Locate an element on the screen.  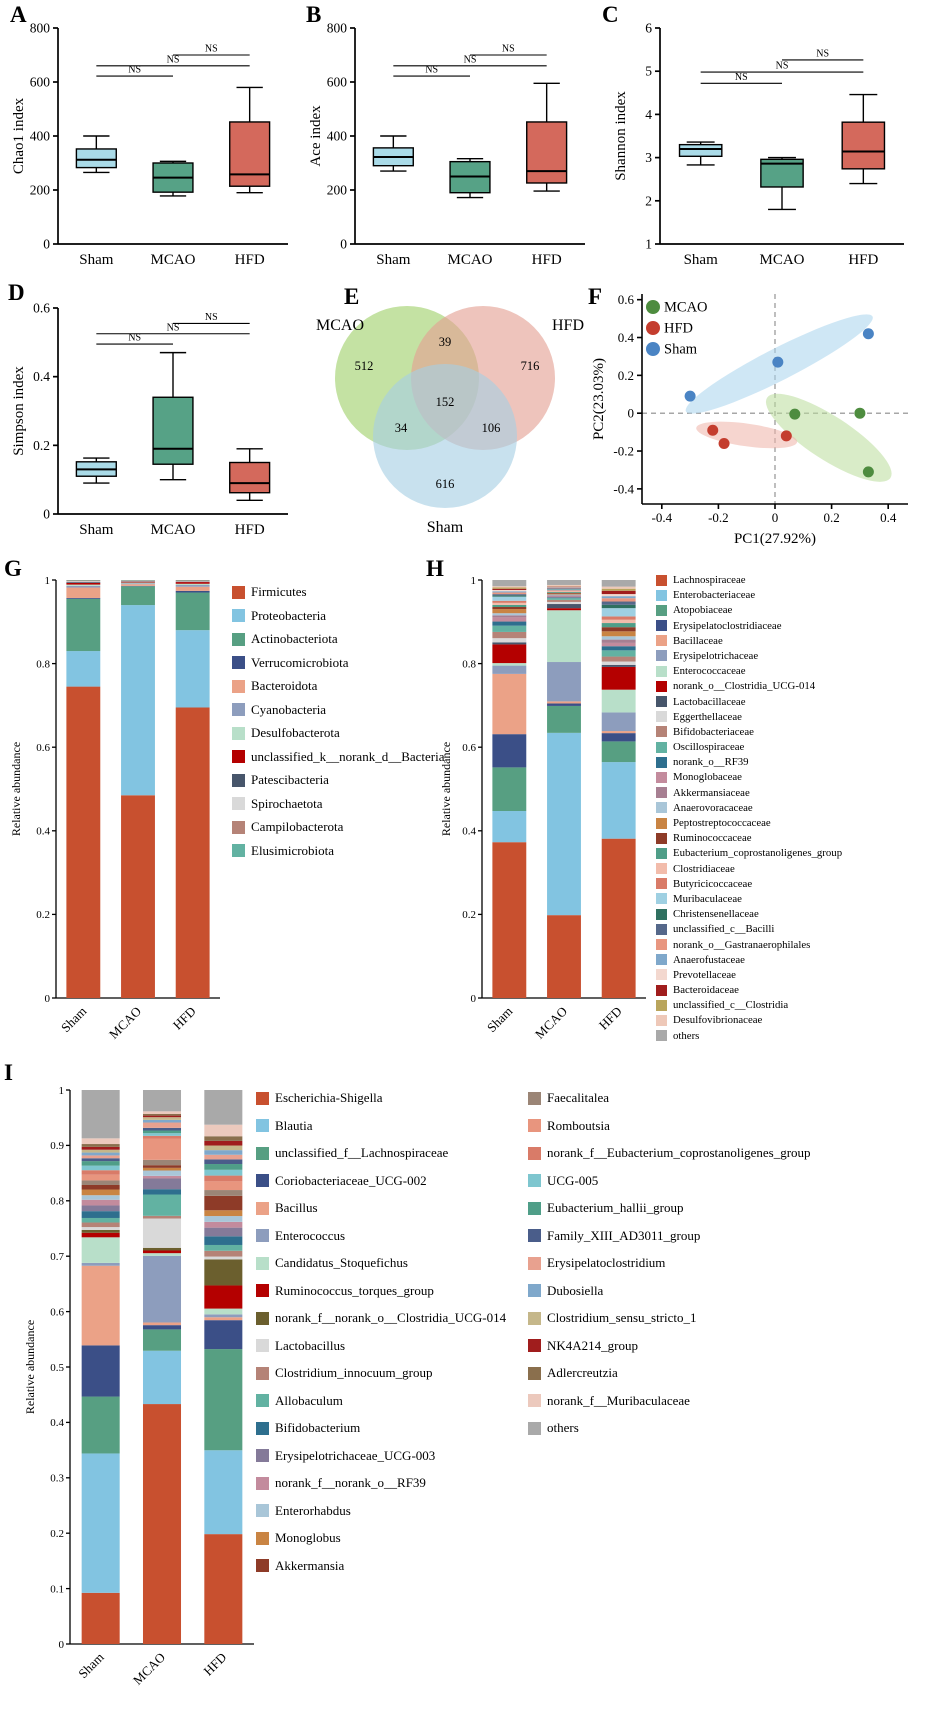
legend-label: others is located at coordinates (563, 1427).